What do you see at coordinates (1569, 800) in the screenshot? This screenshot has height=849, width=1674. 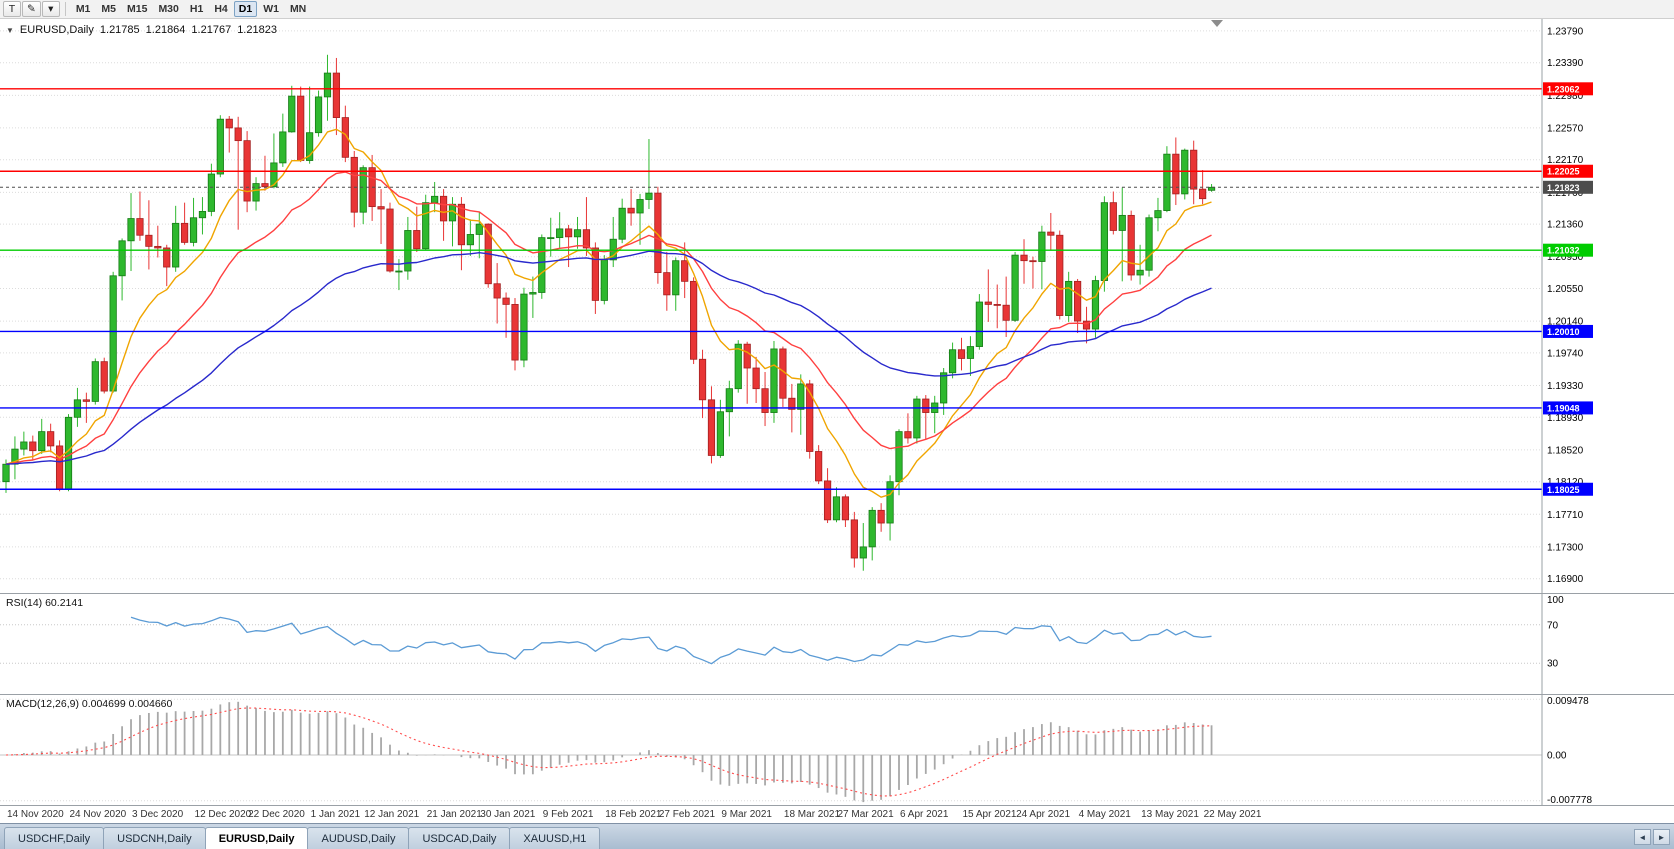 I see `svg-text: -0.007778` at bounding box center [1569, 800].